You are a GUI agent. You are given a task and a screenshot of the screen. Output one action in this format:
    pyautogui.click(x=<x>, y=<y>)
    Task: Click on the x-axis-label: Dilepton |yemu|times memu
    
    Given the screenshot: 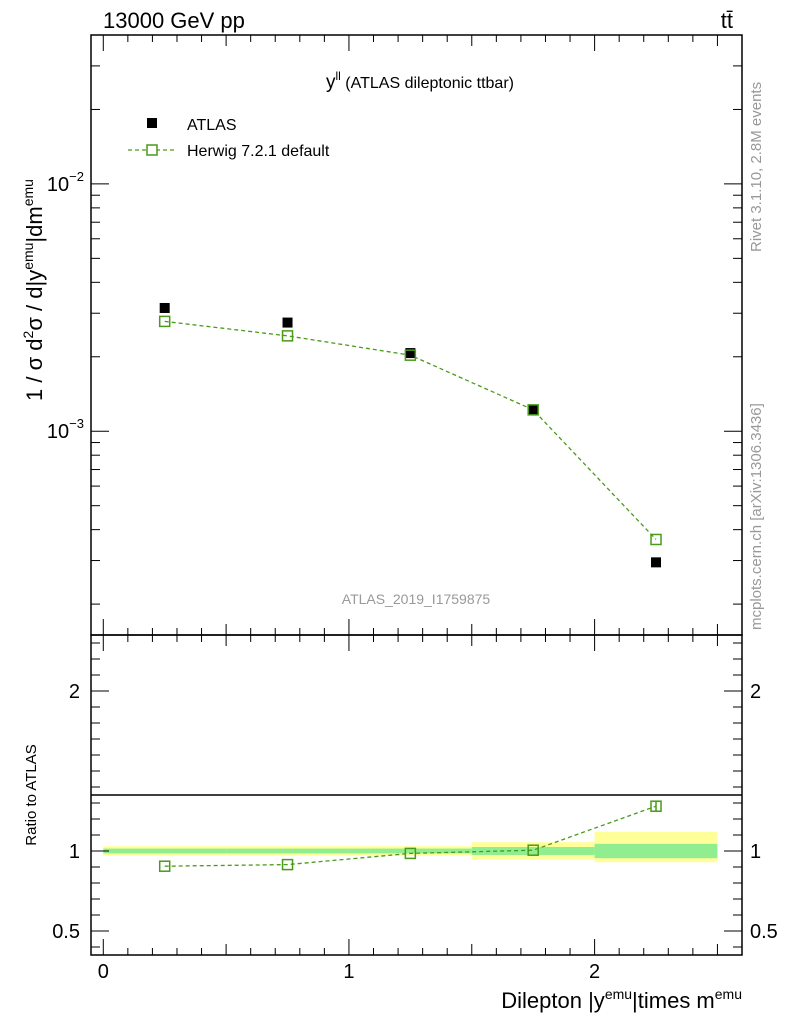 What is the action you would take?
    pyautogui.click(x=621, y=999)
    